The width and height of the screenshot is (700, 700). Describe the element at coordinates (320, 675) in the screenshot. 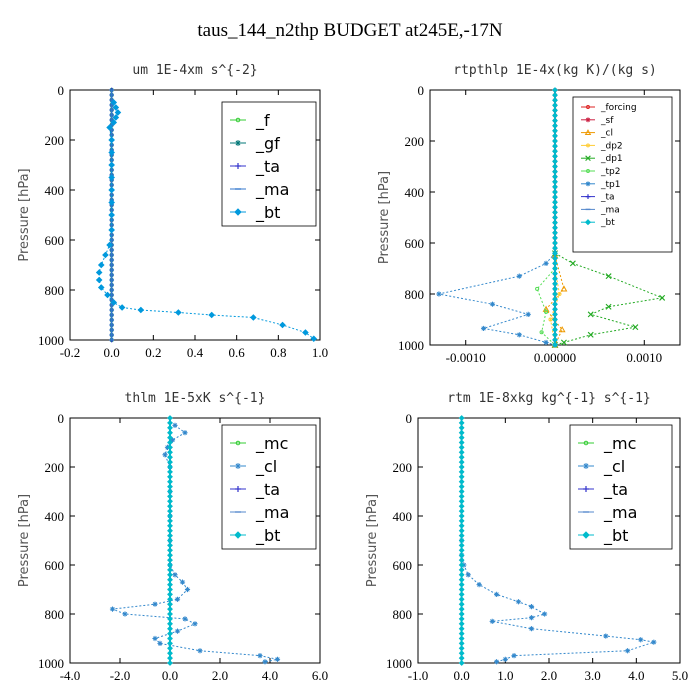

I see `x-tick-label: 6.0` at that location.